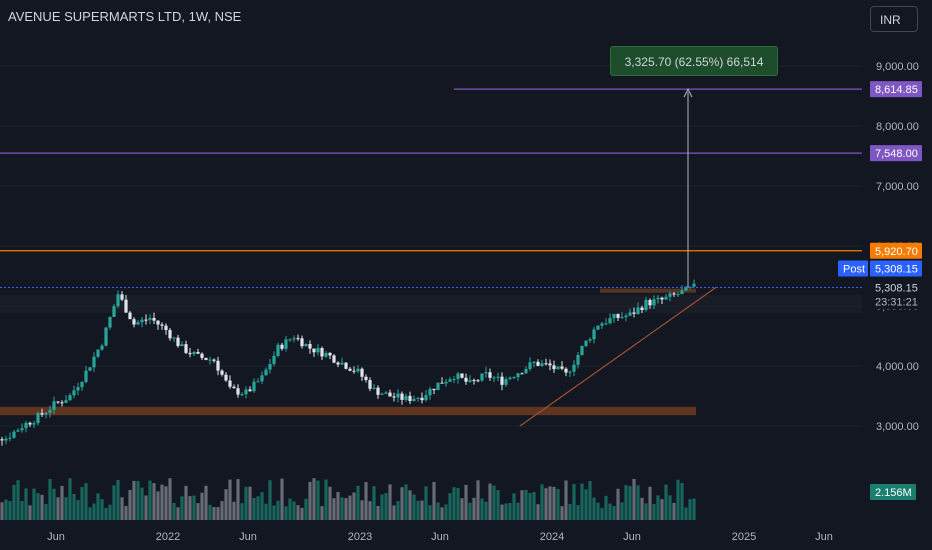 The width and height of the screenshot is (932, 550). I want to click on currency-button: INR, so click(894, 19).